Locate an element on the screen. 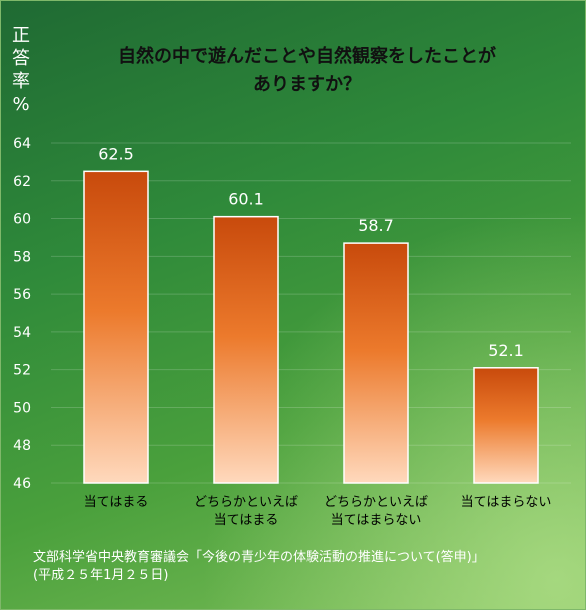 The width and height of the screenshot is (586, 610). data-label: 58.7 is located at coordinates (376, 225).